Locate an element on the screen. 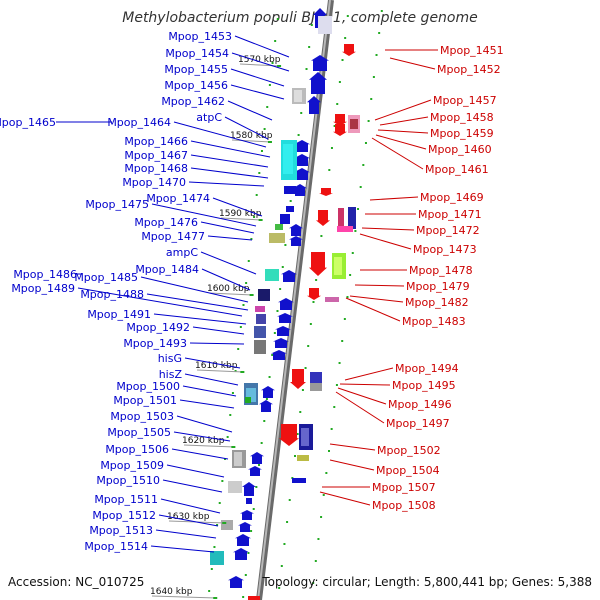 Image resolution: width=600 pixels, height=600 pixels. tick-mark is located at coordinates (269, 142).